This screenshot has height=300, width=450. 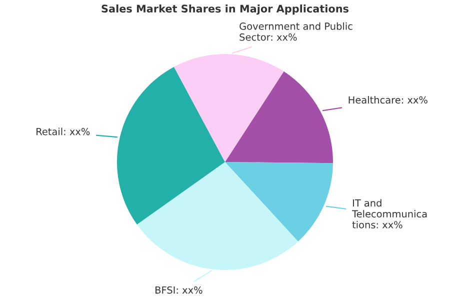 I want to click on slice-label: Retail: xx%, so click(x=63, y=132).